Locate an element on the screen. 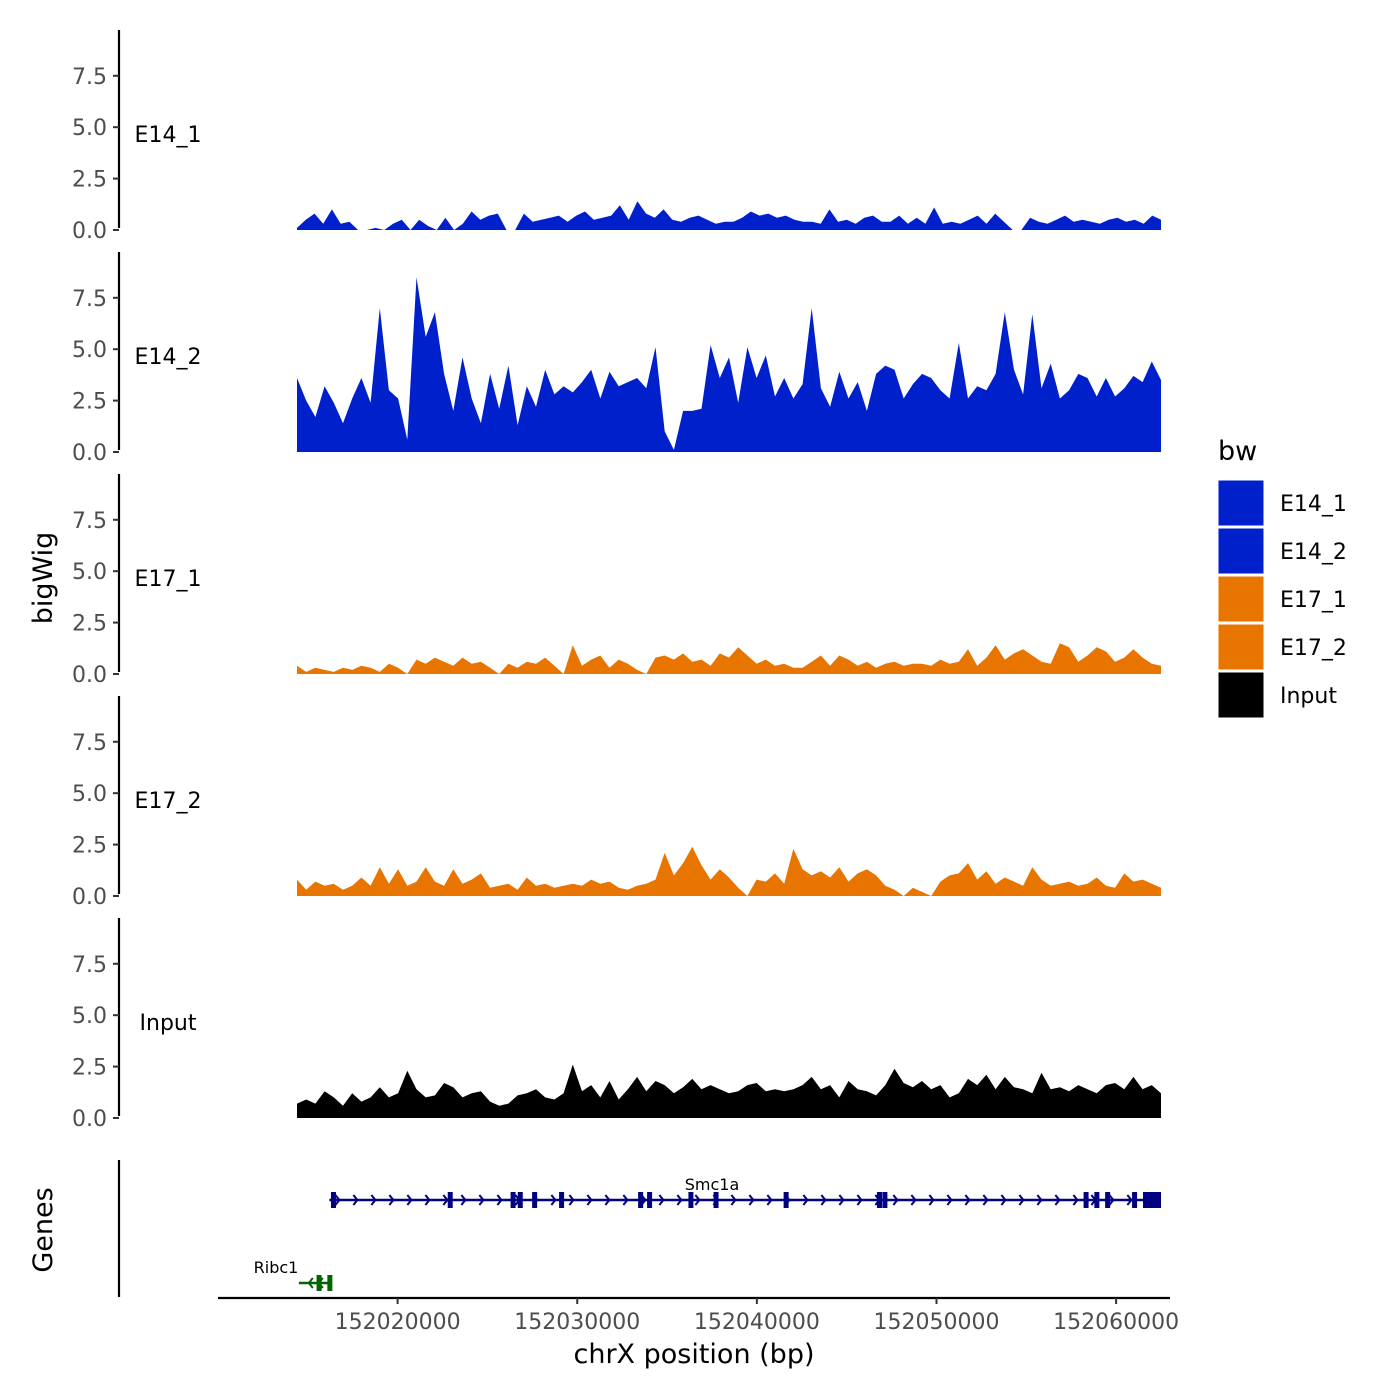 The width and height of the screenshot is (1400, 1400). y-tick-label-e17-1: 7.5 is located at coordinates (89, 521).